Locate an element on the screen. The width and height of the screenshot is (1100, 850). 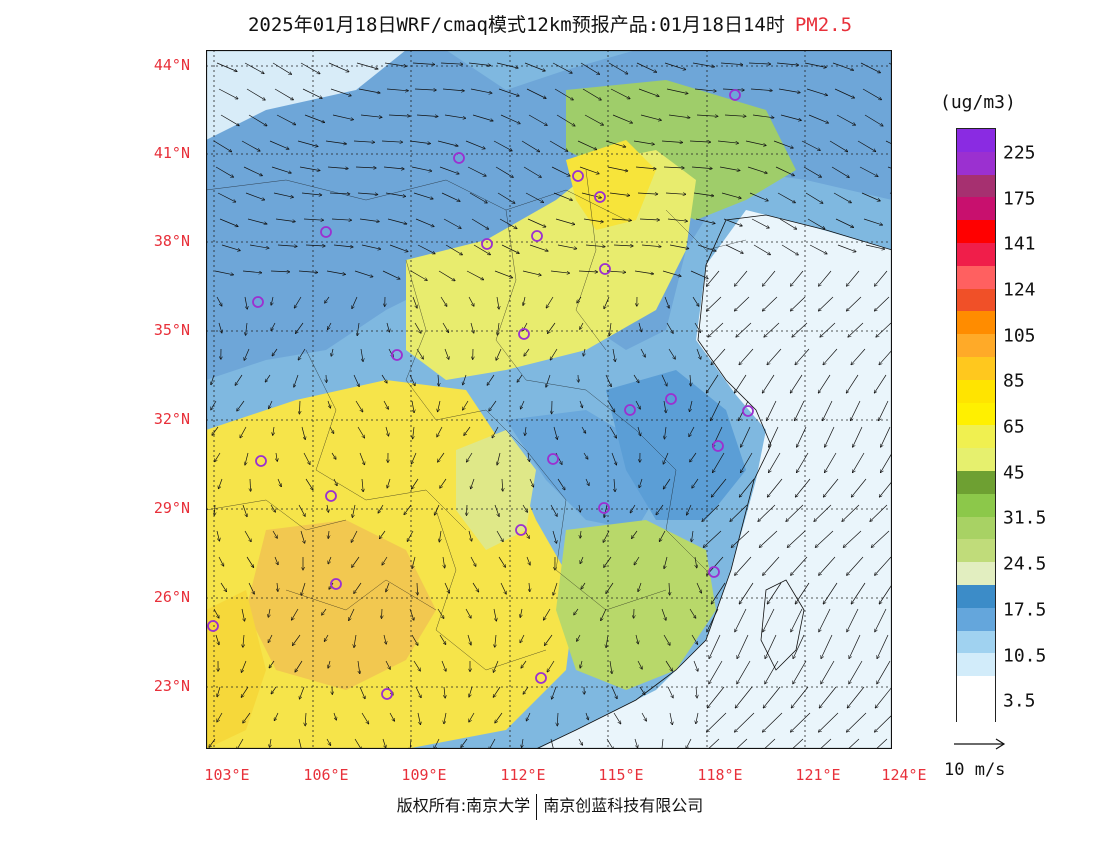
lon-label: 115°E is located at coordinates (621, 775).